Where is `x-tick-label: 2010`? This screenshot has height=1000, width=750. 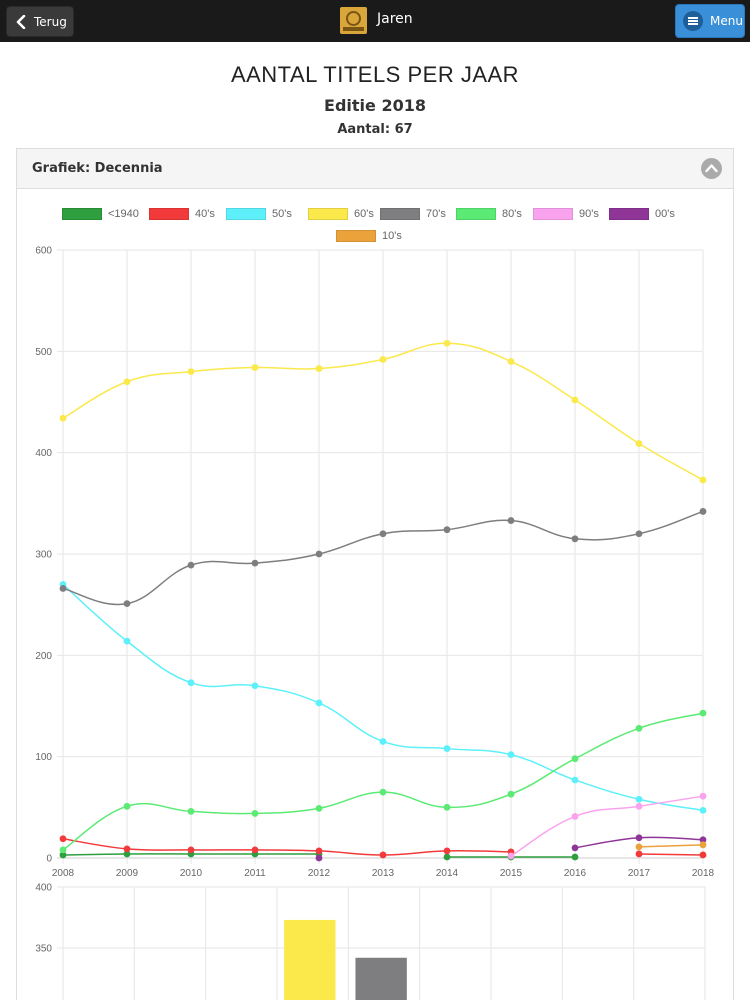 x-tick-label: 2010 is located at coordinates (191, 873).